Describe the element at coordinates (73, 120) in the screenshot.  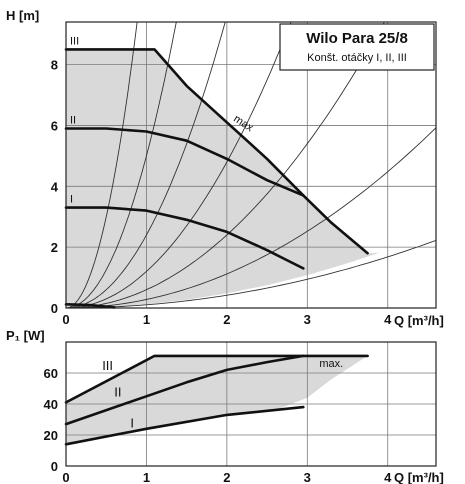
I see `head-curve-label: II` at that location.